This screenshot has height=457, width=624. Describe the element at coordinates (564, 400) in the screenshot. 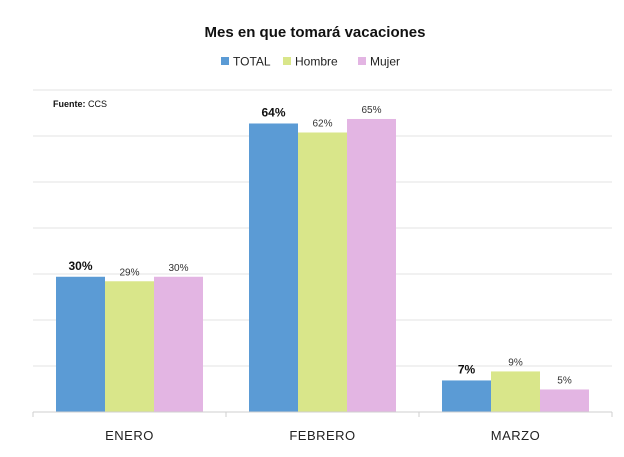

I see `bar-mujer-marzo` at that location.